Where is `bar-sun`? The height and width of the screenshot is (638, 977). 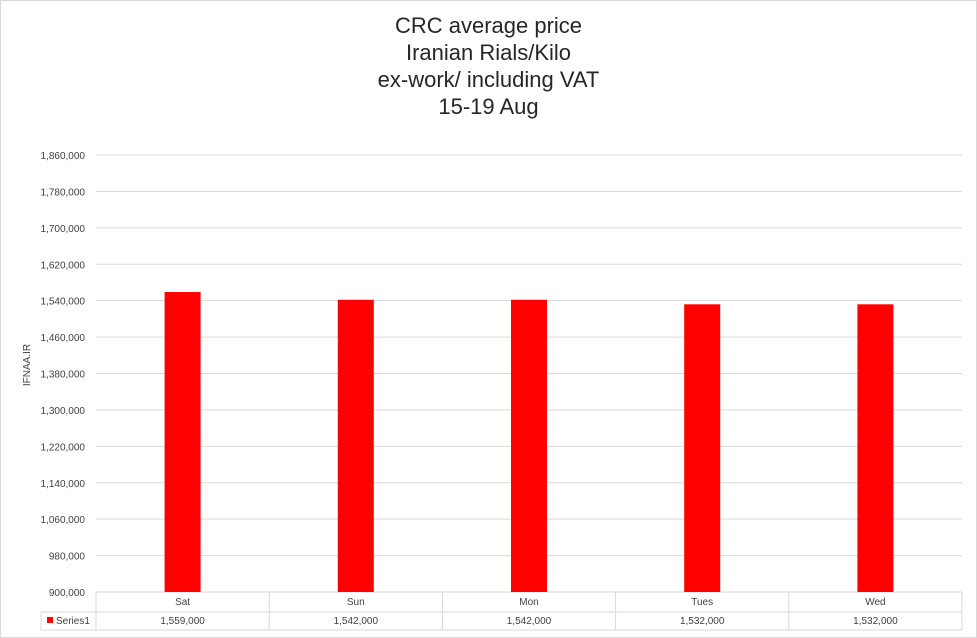
bar-sun is located at coordinates (355, 445).